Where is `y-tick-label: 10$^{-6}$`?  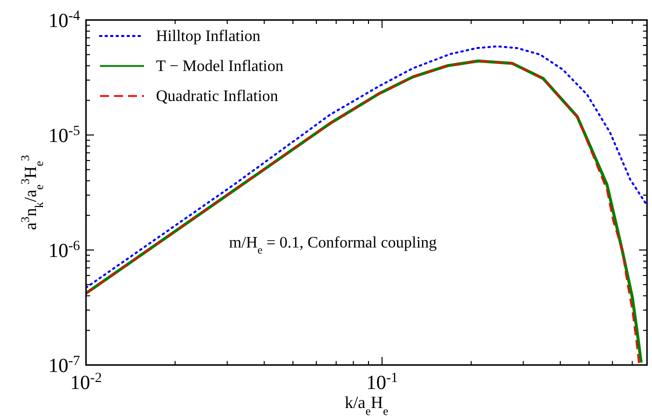 y-tick-label: 10$^{-6}$ is located at coordinates (64, 250).